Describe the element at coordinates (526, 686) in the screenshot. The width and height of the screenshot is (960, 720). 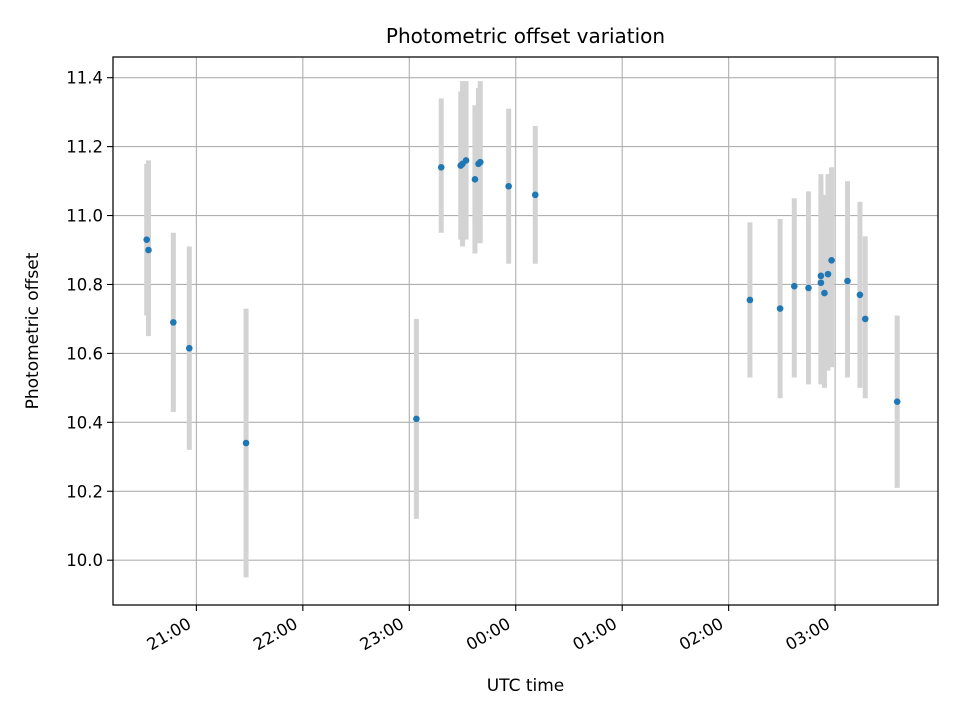
I see `x-axis-title: UTC time` at that location.